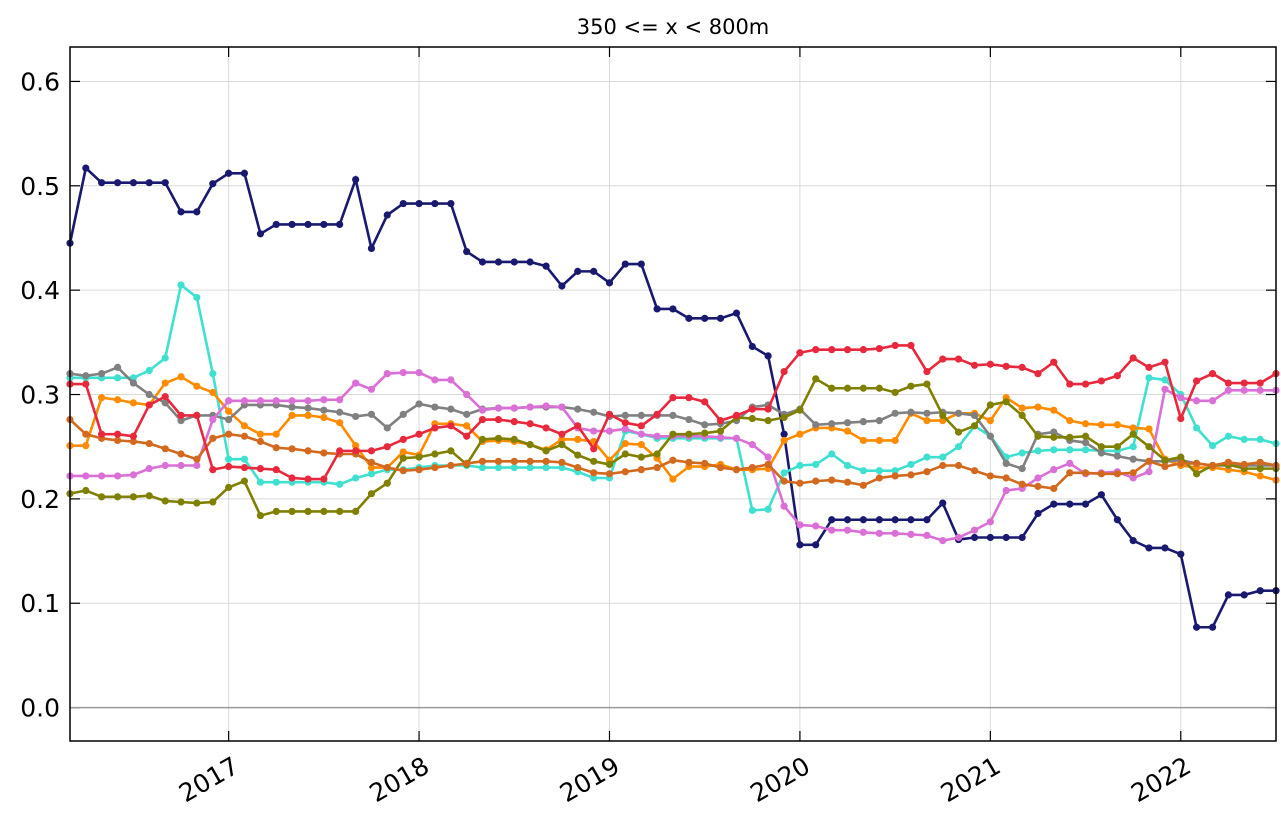 The height and width of the screenshot is (819, 1281). What do you see at coordinates (971, 779) in the screenshot?
I see `x-tick-label: 2021` at bounding box center [971, 779].